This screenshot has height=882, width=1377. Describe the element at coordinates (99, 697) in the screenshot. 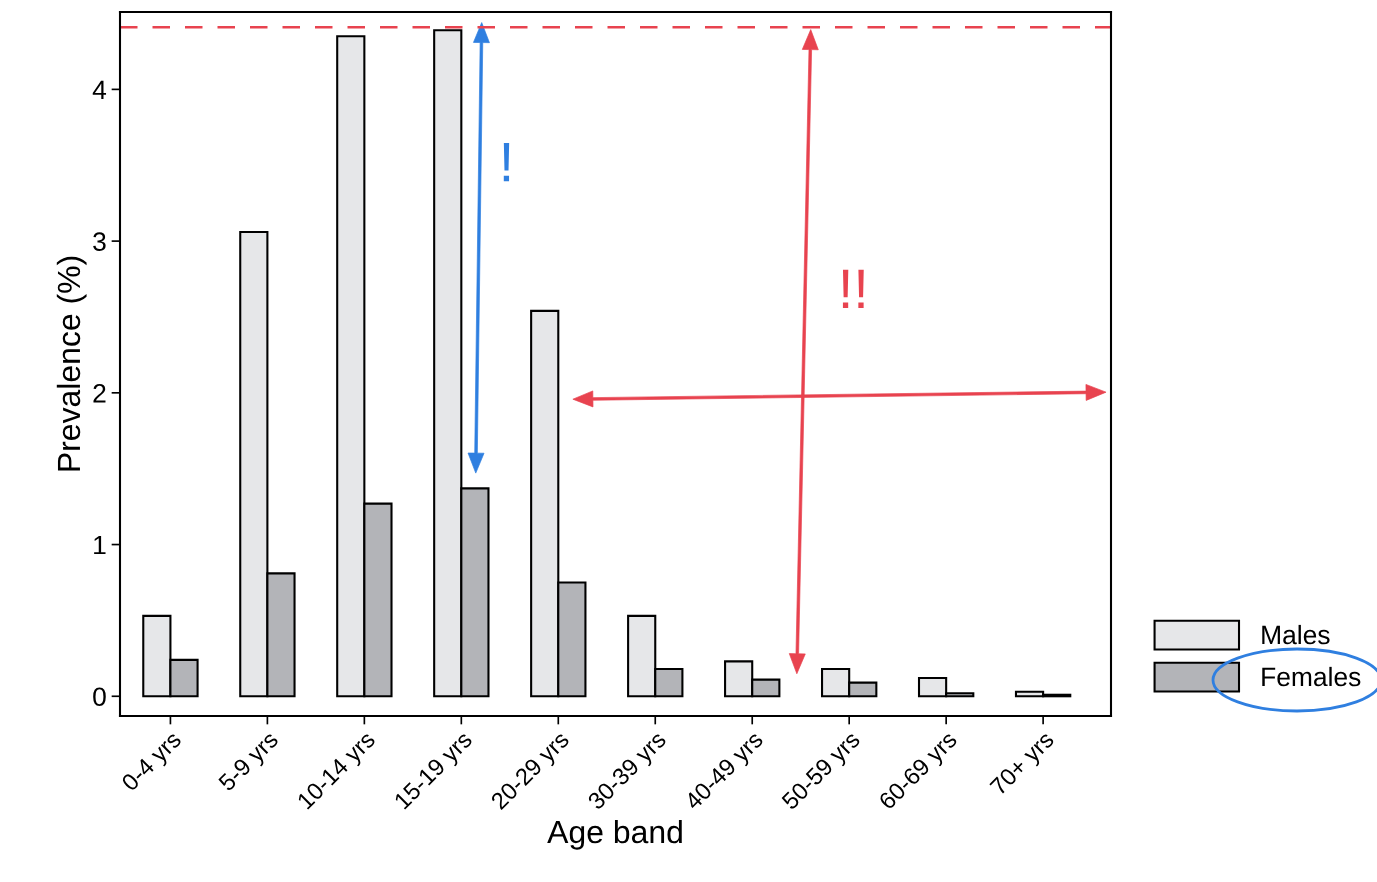

I see `y-tick-label: 0` at that location.